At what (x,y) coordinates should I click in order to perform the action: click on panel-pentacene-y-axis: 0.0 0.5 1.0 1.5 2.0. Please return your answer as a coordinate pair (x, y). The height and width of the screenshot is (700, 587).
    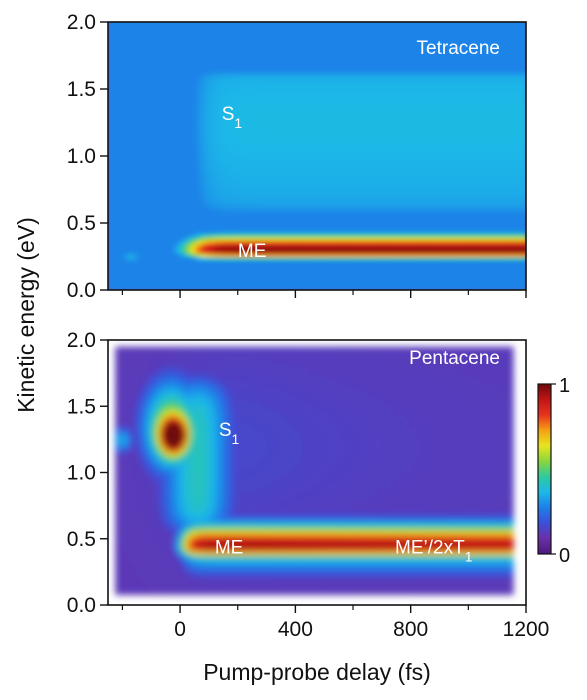
    Looking at the image, I should click on (87, 473).